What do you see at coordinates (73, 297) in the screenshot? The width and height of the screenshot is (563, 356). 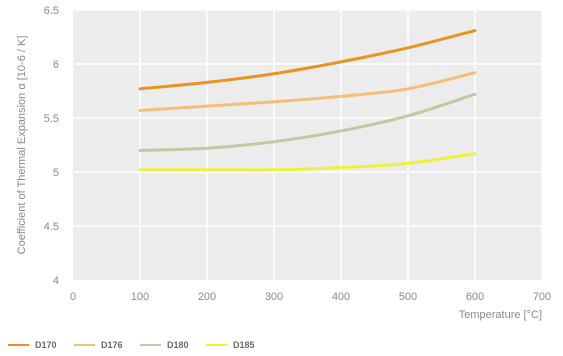 I see `x-tick-label: 0` at bounding box center [73, 297].